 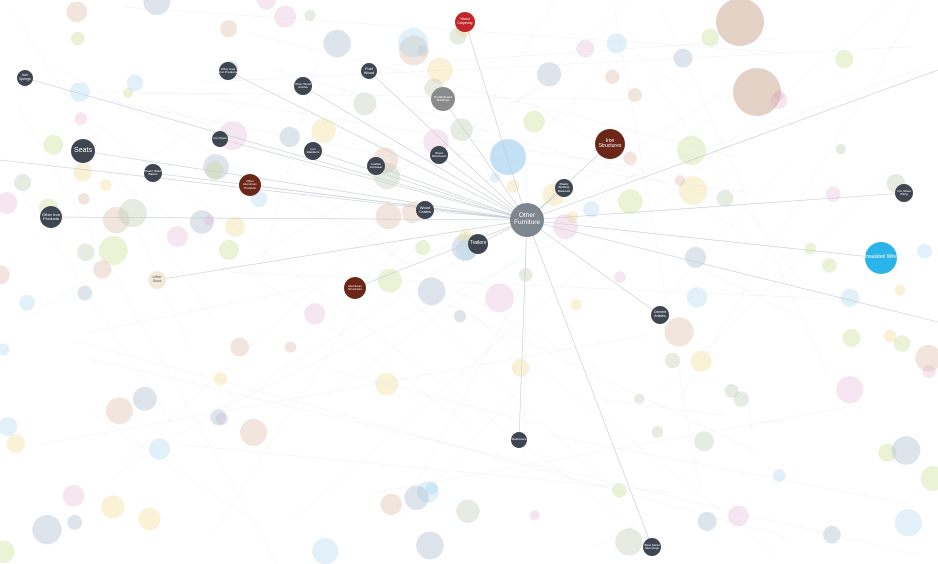 I want to click on node-label: Other Iron Products, so click(x=50, y=216).